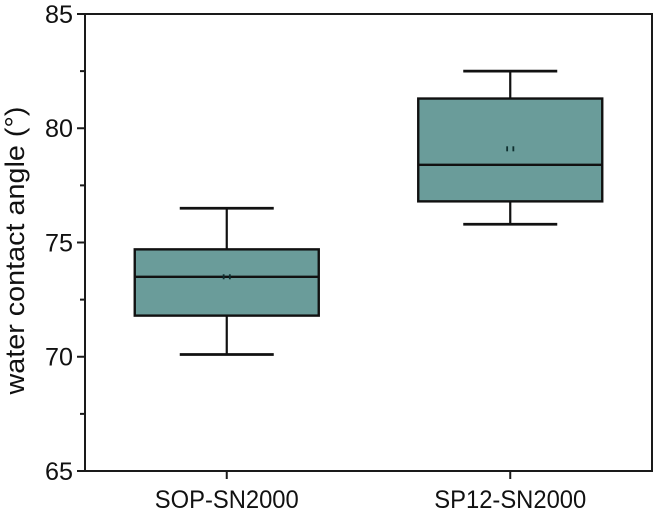 Image resolution: width=668 pixels, height=518 pixels. What do you see at coordinates (59, 358) in the screenshot?
I see `y-axis-tick-label: 70` at bounding box center [59, 358].